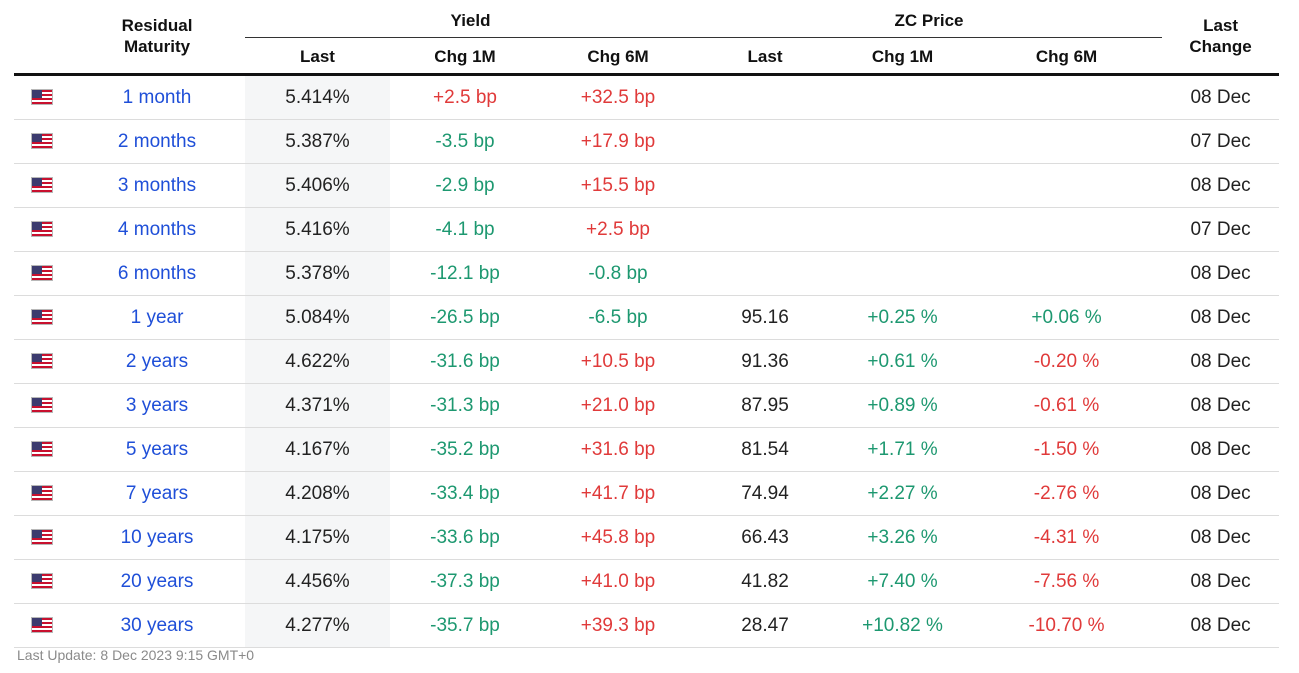 The height and width of the screenshot is (673, 1299). I want to click on zc-last-cell: 95.16, so click(765, 317).